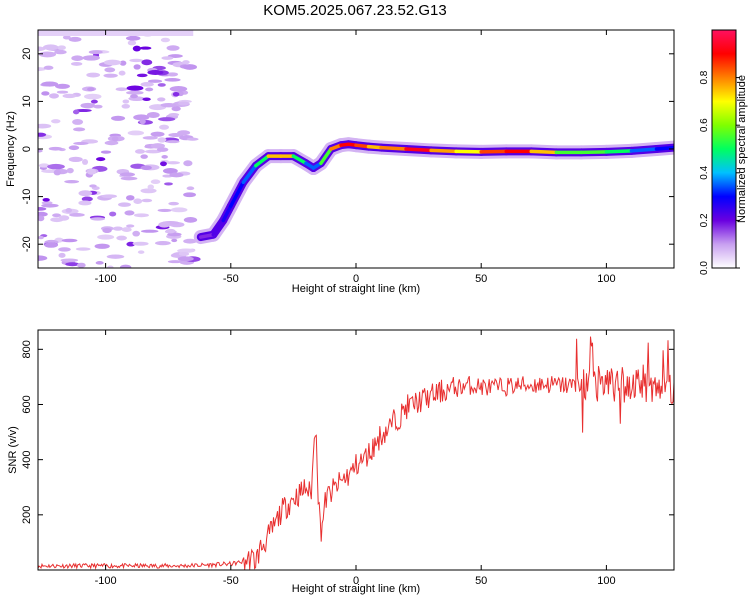 Image resolution: width=750 pixels, height=605 pixels. Describe the element at coordinates (704, 125) in the screenshot. I see `colorbar-tick-label: 0.6` at that location.